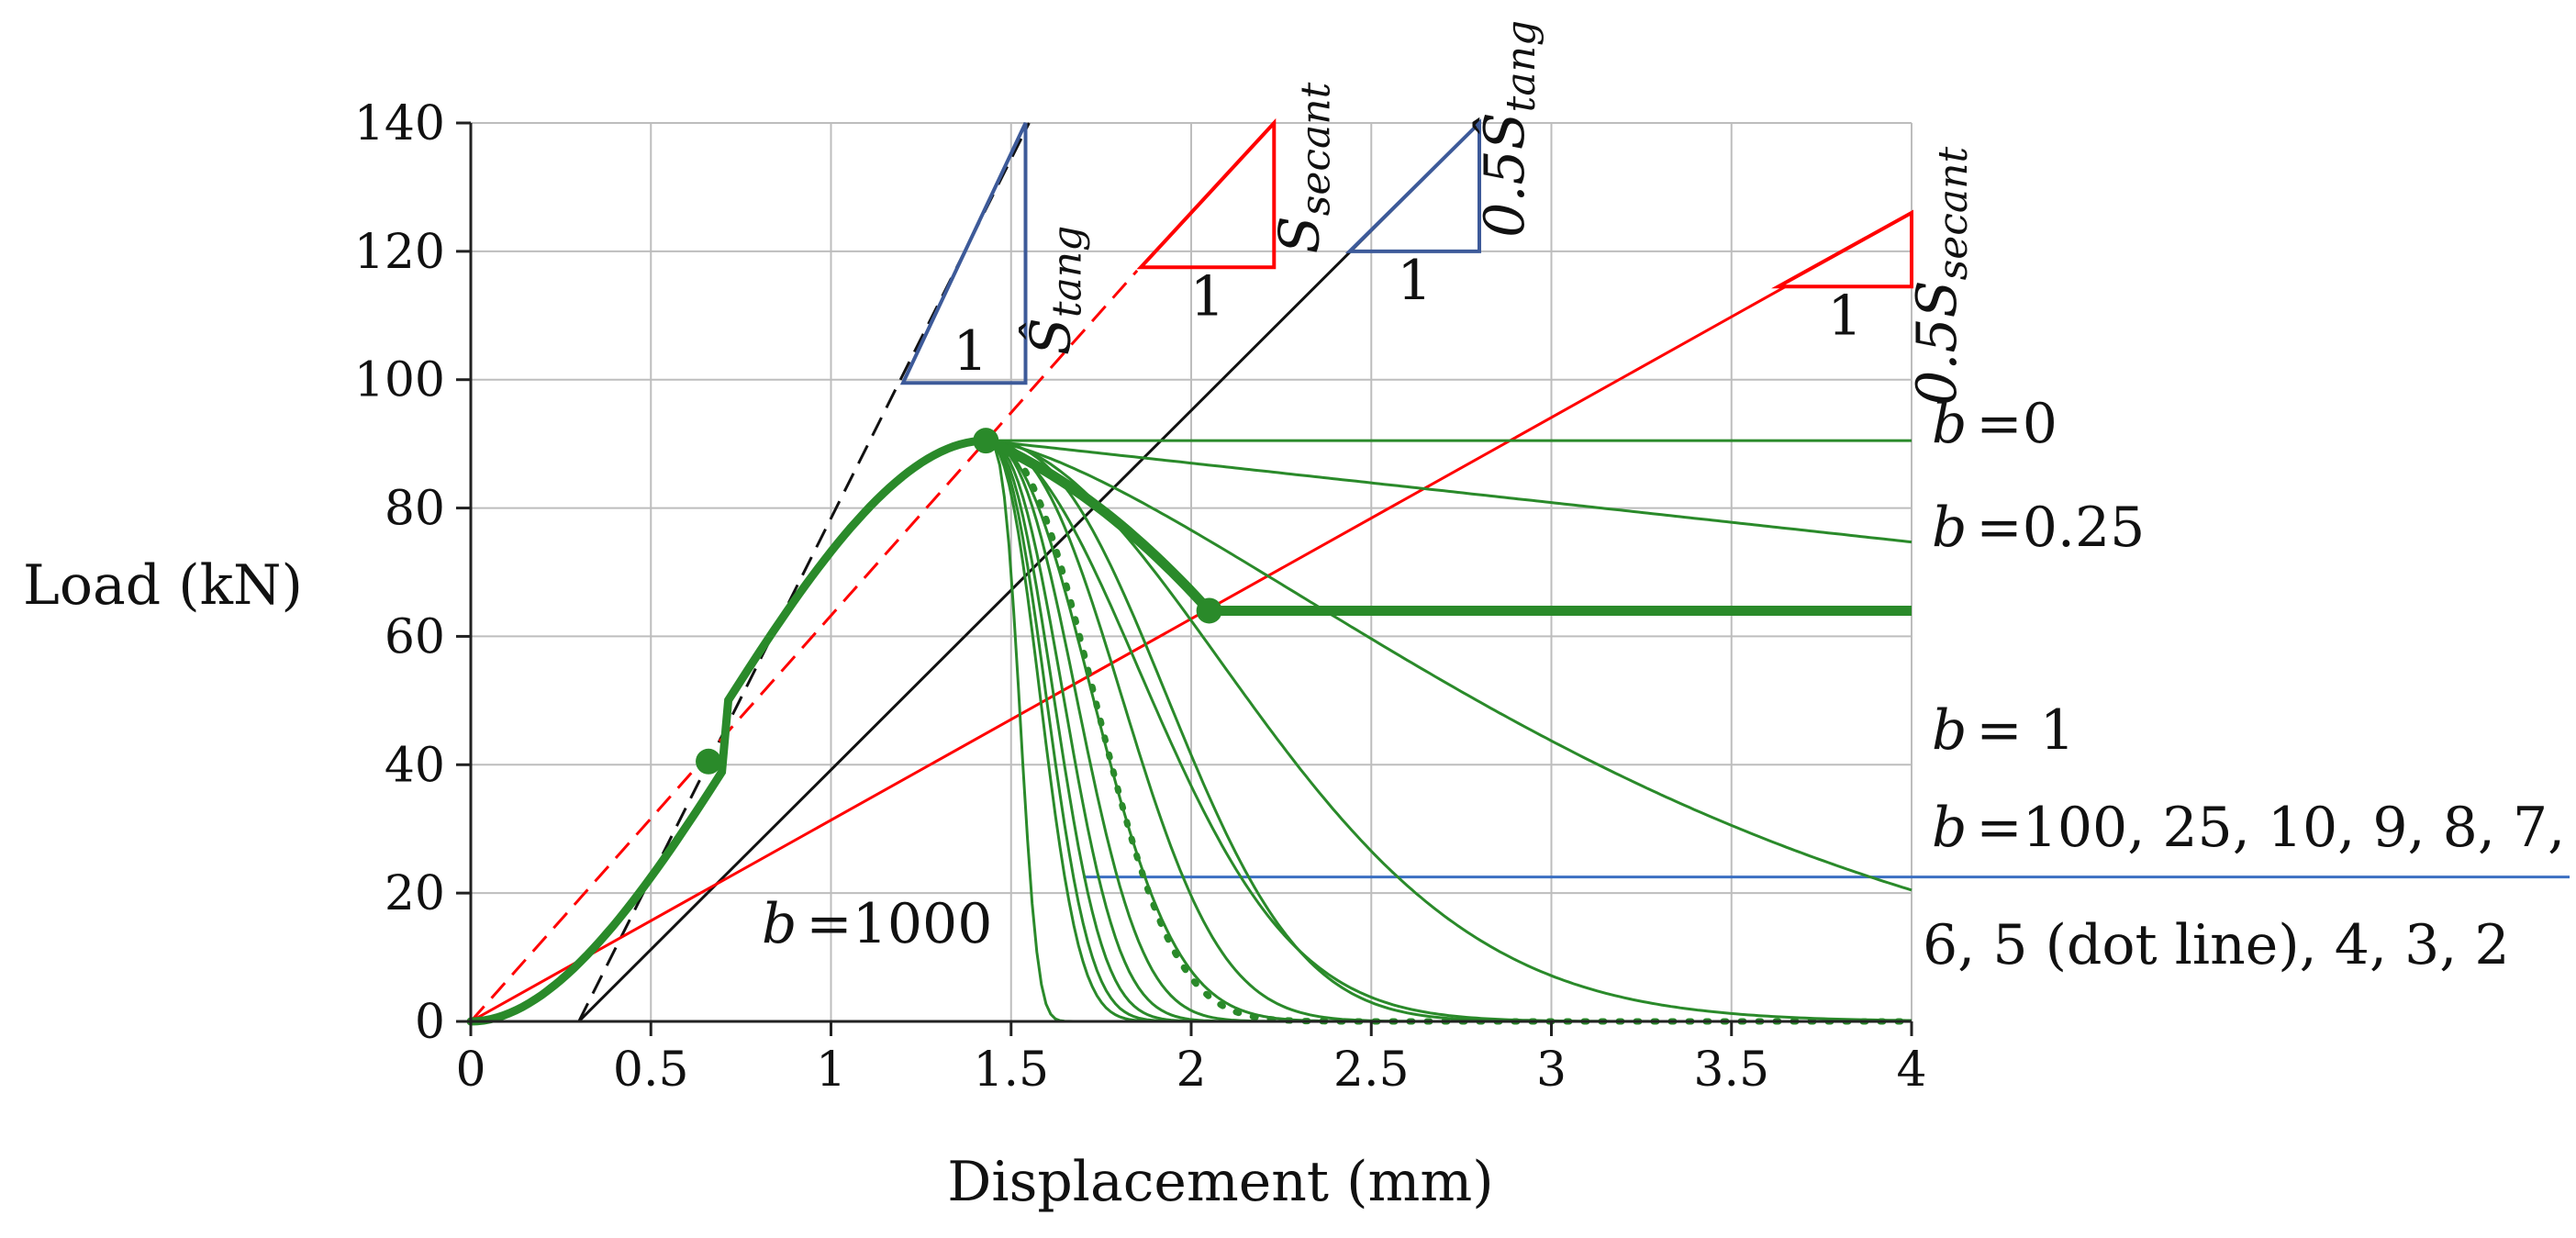 The height and width of the screenshot is (1238, 2576). Describe the element at coordinates (1371, 1070) in the screenshot. I see `x-tick-label: 2.5` at that location.